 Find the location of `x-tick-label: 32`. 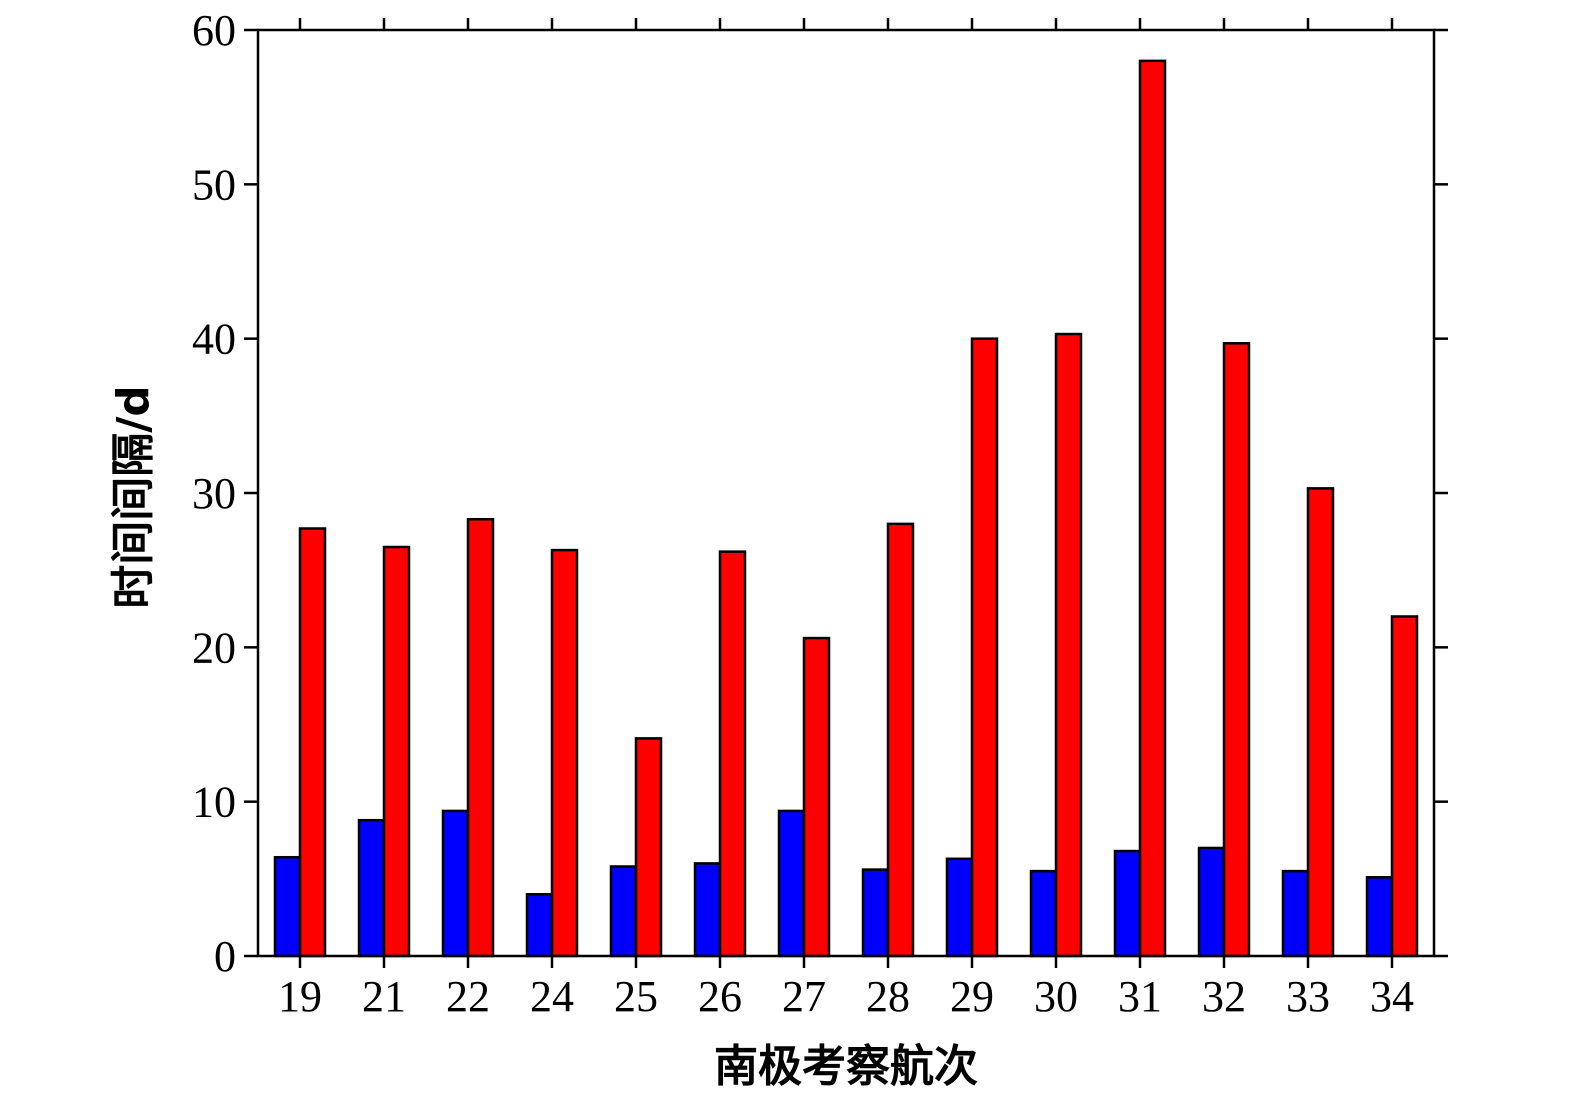

x-tick-label: 32 is located at coordinates (1224, 996).